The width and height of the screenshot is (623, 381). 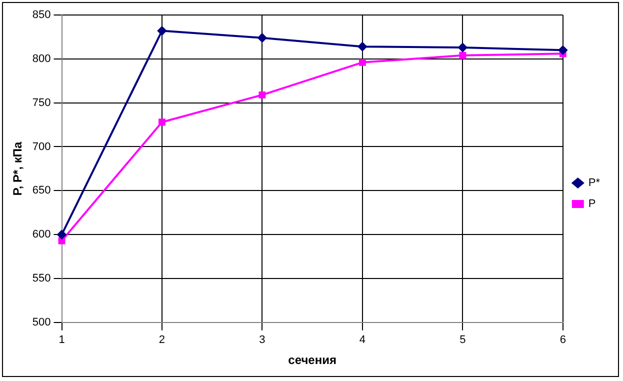 What do you see at coordinates (41, 190) in the screenshot?
I see `y-tick-label: 650` at bounding box center [41, 190].